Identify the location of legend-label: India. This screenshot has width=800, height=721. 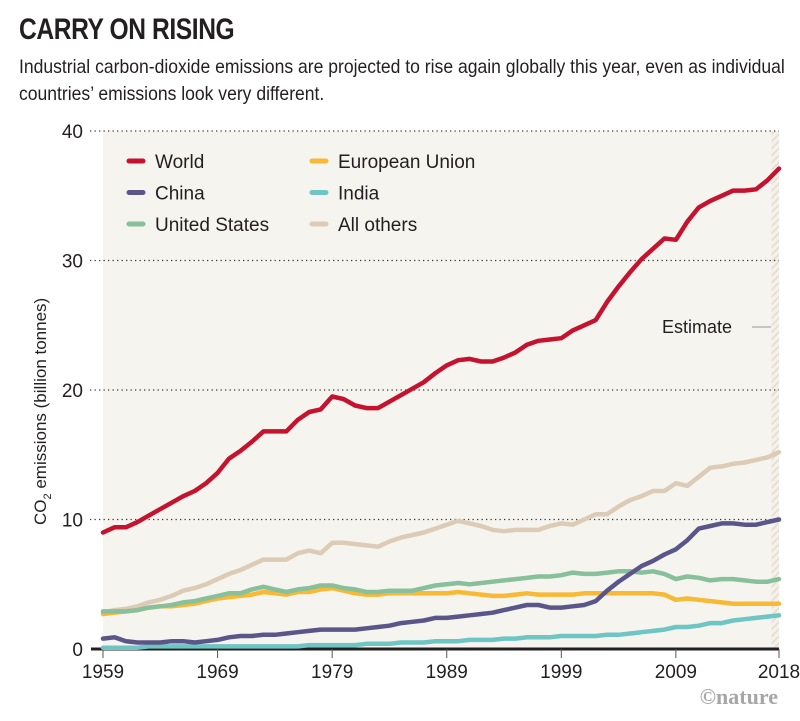
(359, 194).